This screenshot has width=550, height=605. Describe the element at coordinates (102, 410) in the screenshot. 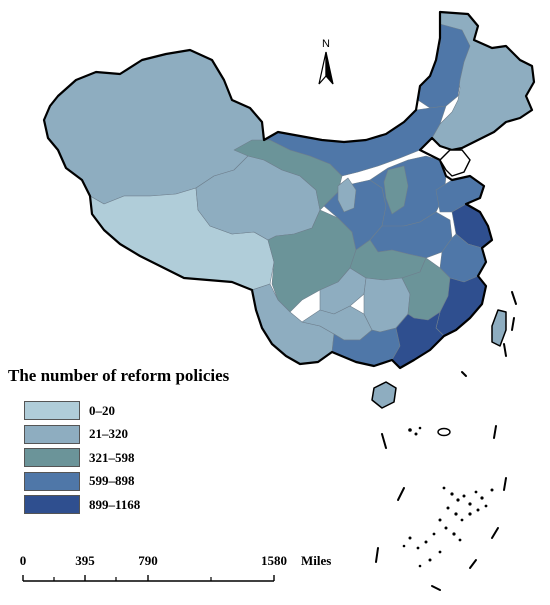

I see `legend-label: 0–20` at that location.